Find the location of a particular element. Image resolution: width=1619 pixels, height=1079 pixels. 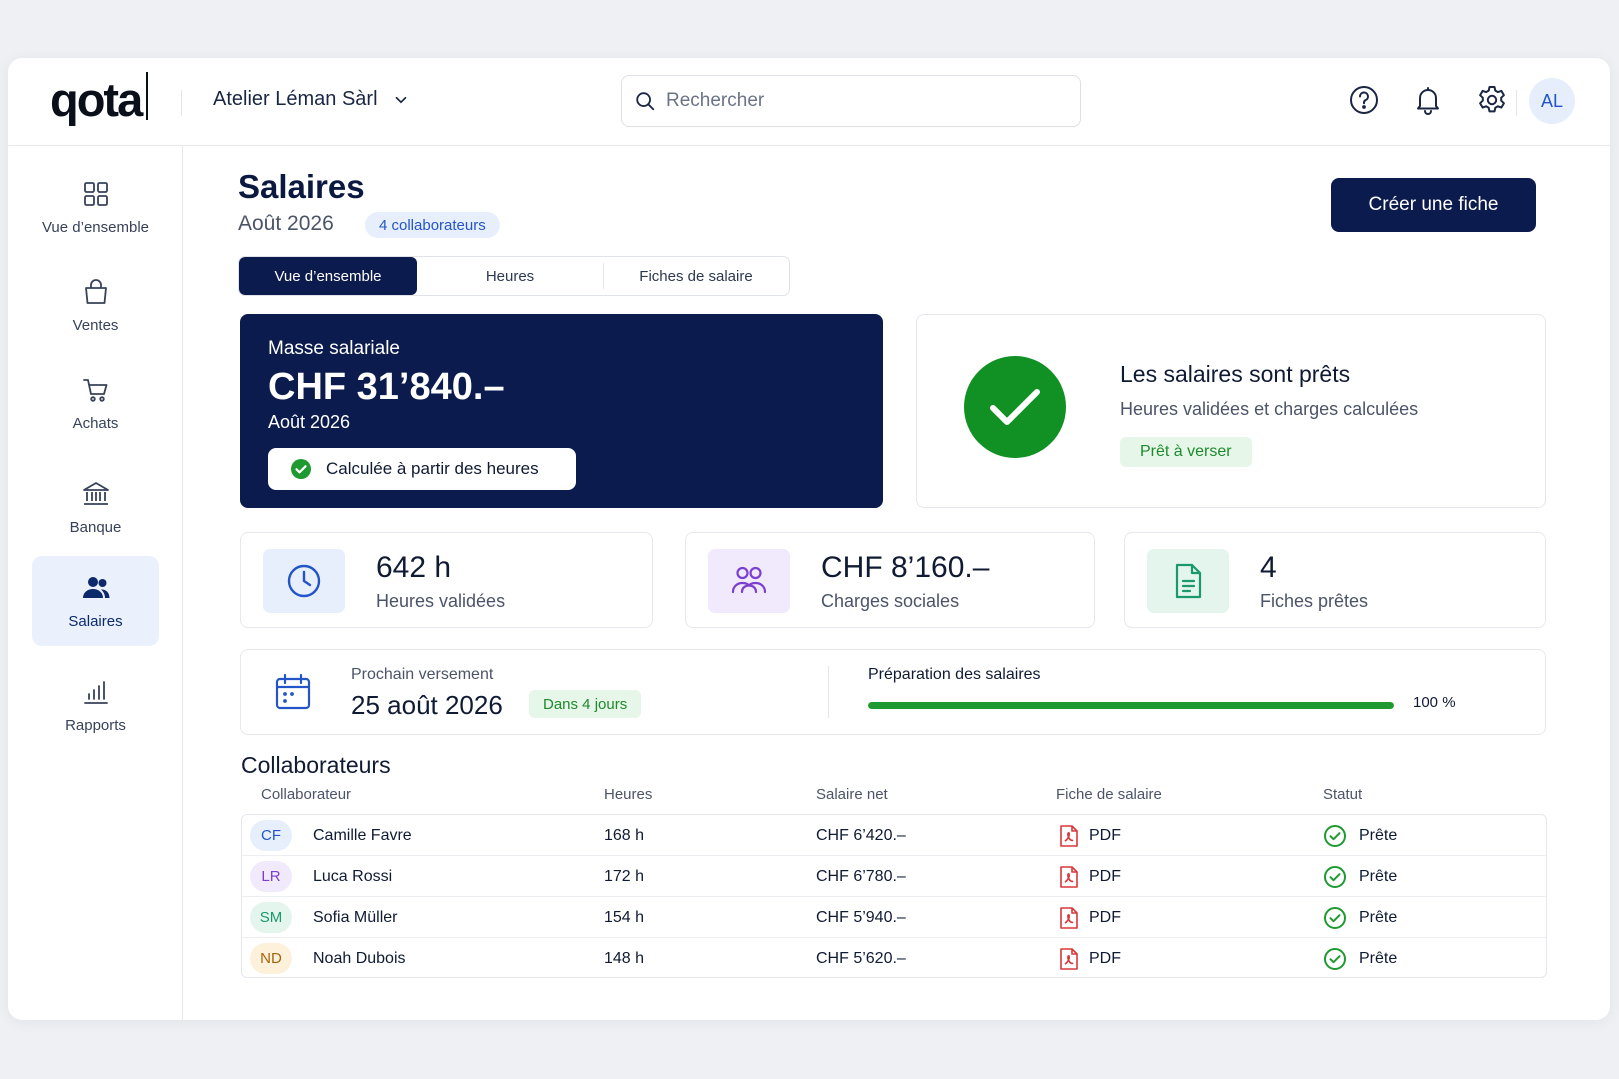

column-header-payslip: Fiche de salaire is located at coordinates (1109, 794).